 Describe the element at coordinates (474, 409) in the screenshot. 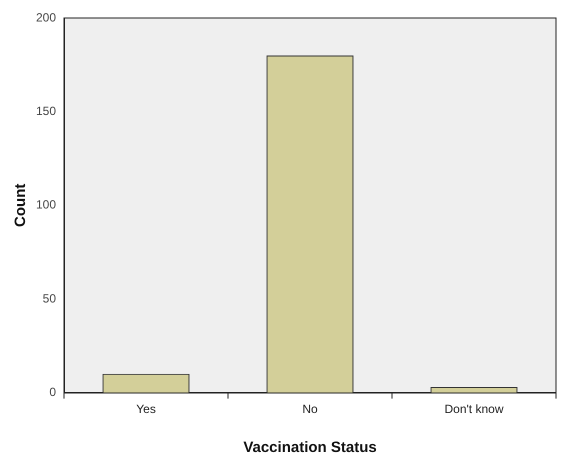

I see `x-tick-label: Don't know` at that location.